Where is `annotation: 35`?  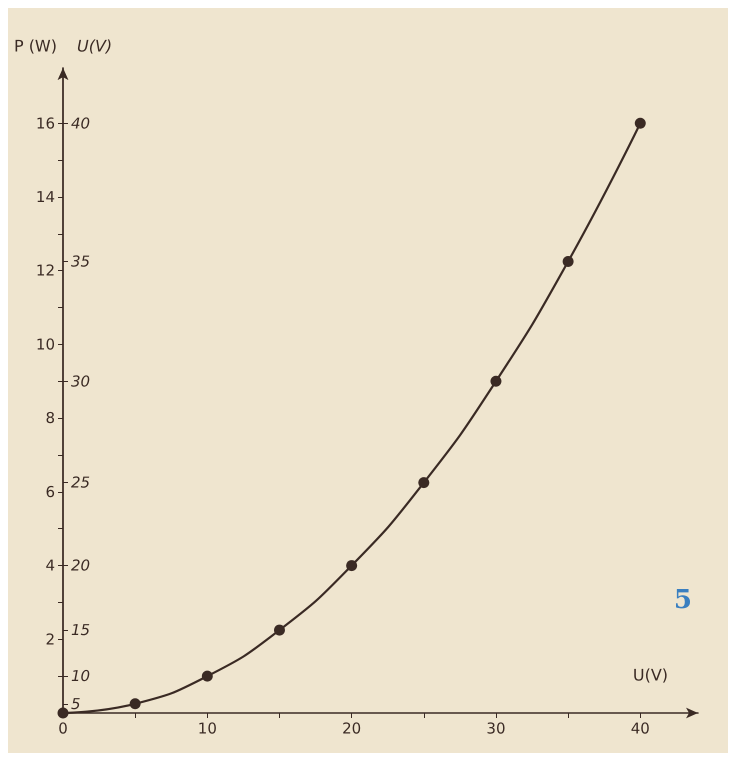
annotation: 35 is located at coordinates (80, 261).